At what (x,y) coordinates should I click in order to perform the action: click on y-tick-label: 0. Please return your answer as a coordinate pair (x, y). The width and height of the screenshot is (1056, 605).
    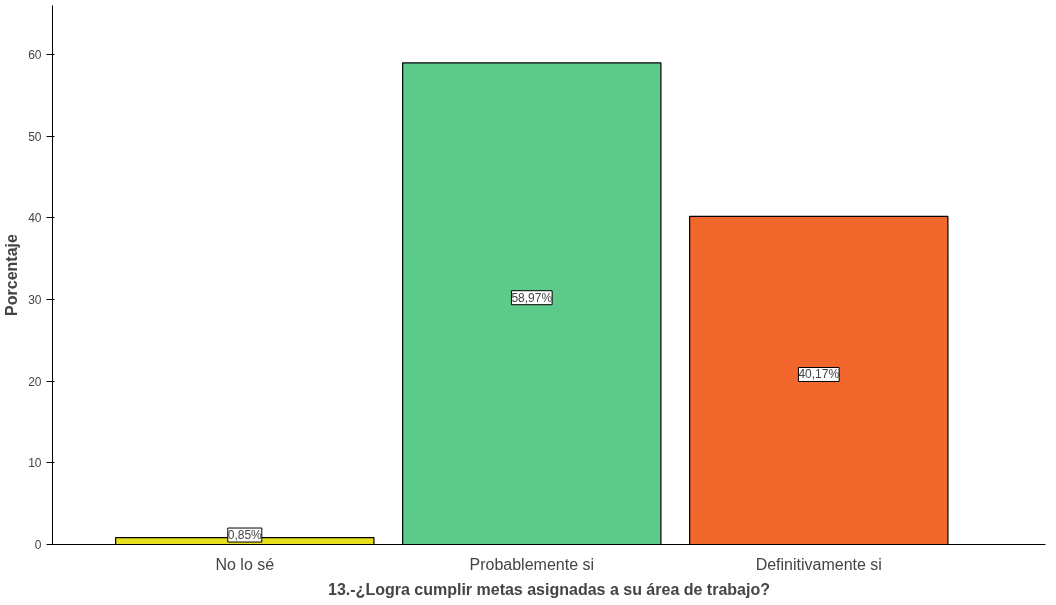
    Looking at the image, I should click on (38, 545).